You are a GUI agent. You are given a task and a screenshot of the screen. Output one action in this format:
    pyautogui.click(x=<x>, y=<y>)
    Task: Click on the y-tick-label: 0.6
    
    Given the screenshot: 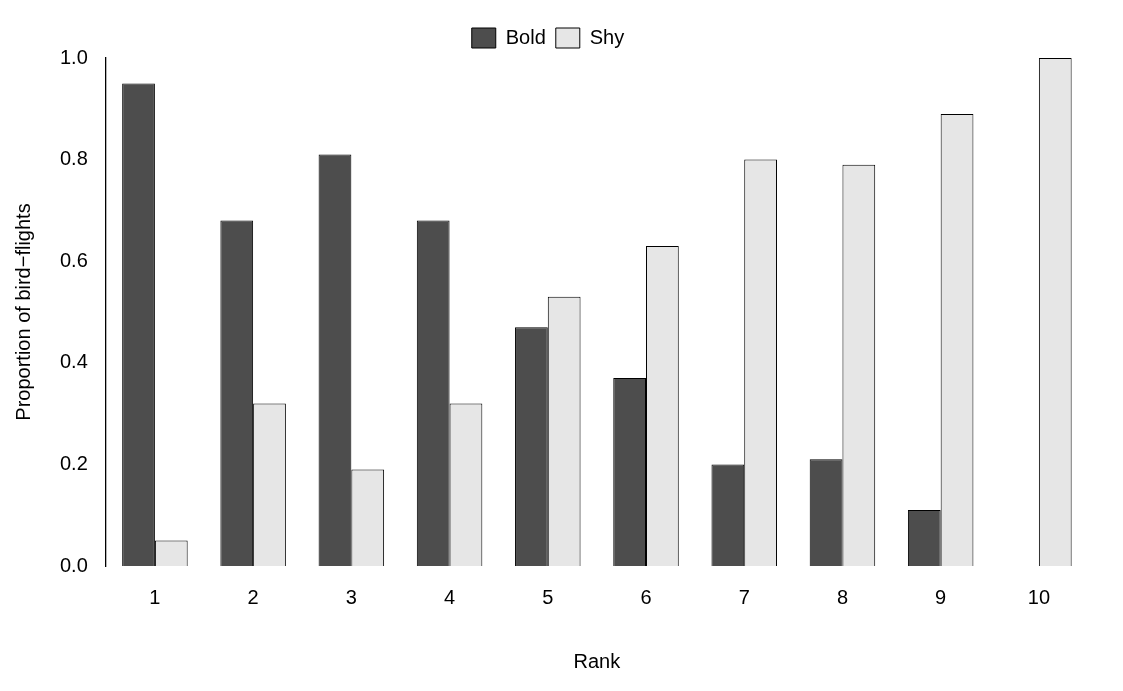 What is the action you would take?
    pyautogui.click(x=73, y=259)
    